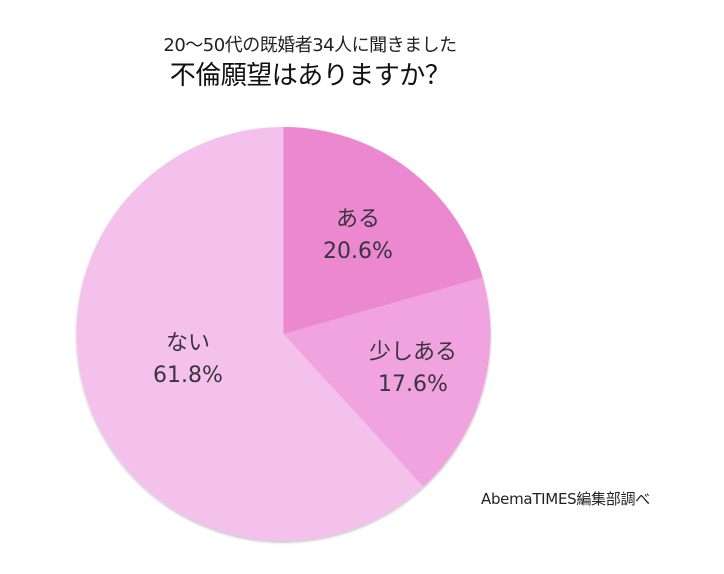 The width and height of the screenshot is (724, 574). Describe the element at coordinates (358, 251) in the screenshot. I see `slice-percent: 20.6%` at that location.